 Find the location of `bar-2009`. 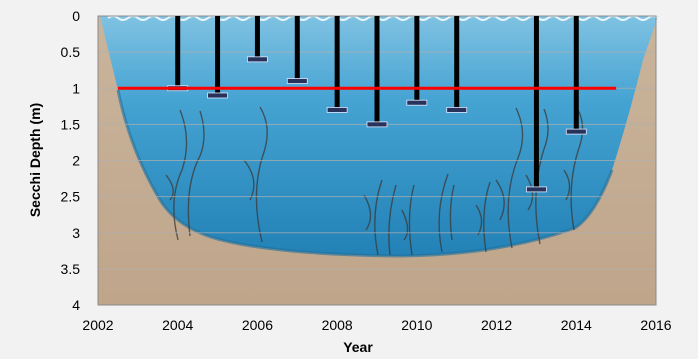

bar-2009 is located at coordinates (377, 70).